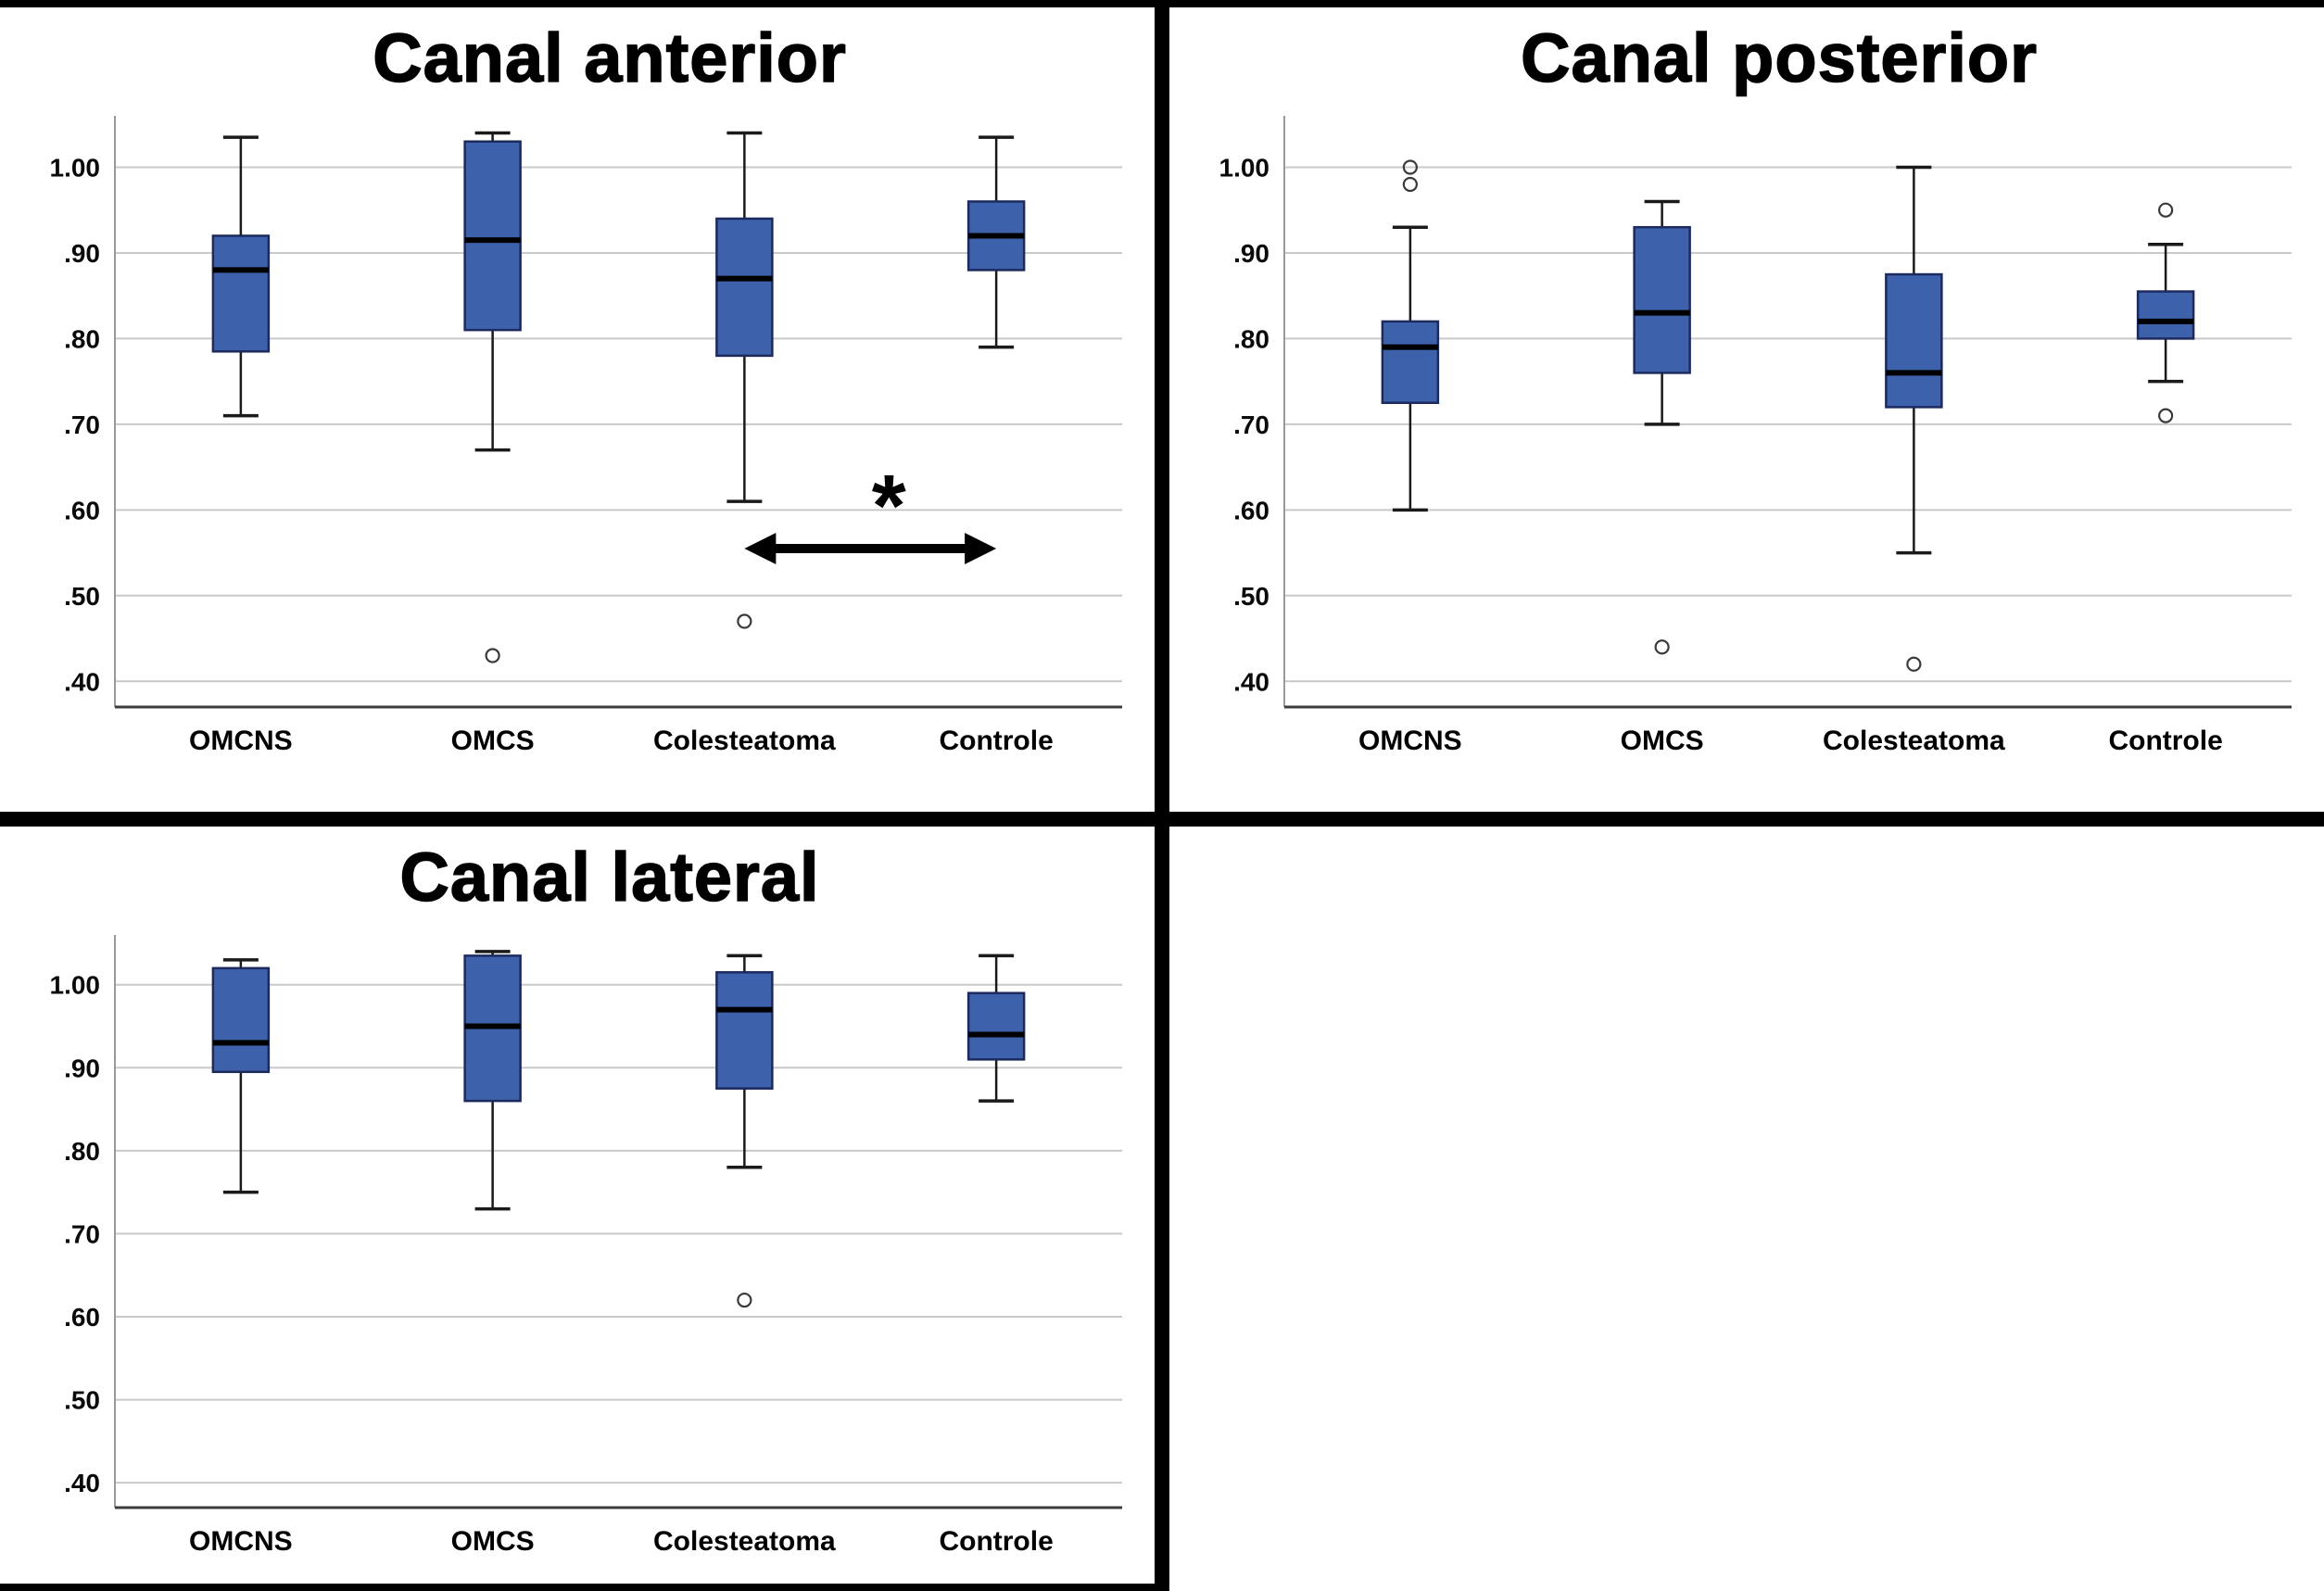  What do you see at coordinates (1162, 799) in the screenshot?
I see `vertical-divider` at bounding box center [1162, 799].